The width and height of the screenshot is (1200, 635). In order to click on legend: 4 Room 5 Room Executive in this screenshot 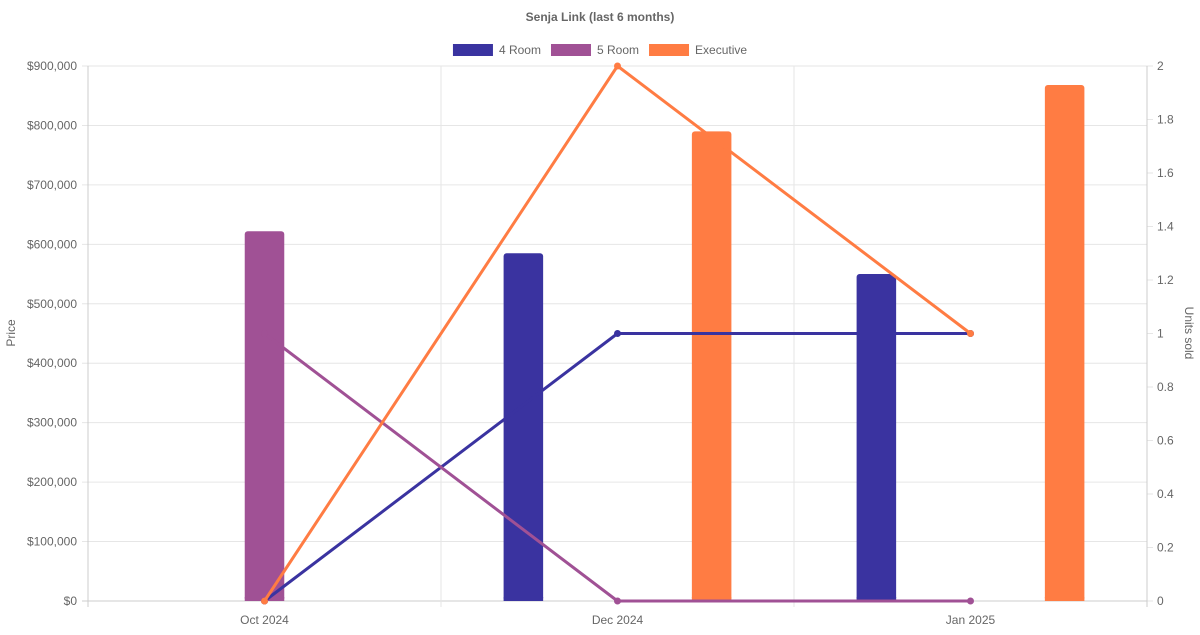, I will do `click(599, 50)`.